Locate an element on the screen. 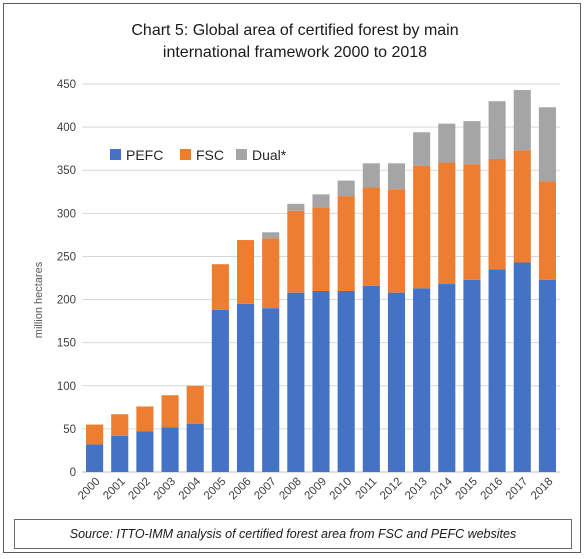  x-tick-label-2003: 2003 is located at coordinates (165, 489).